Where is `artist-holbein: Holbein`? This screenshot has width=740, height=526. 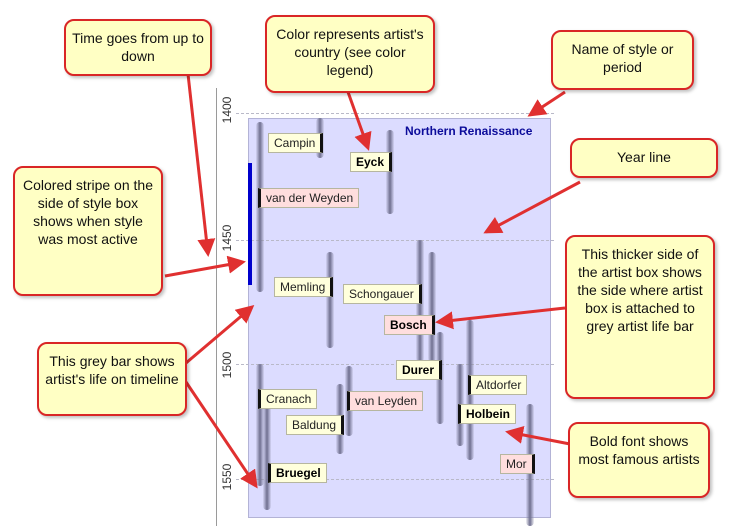 artist-holbein: Holbein is located at coordinates (487, 414).